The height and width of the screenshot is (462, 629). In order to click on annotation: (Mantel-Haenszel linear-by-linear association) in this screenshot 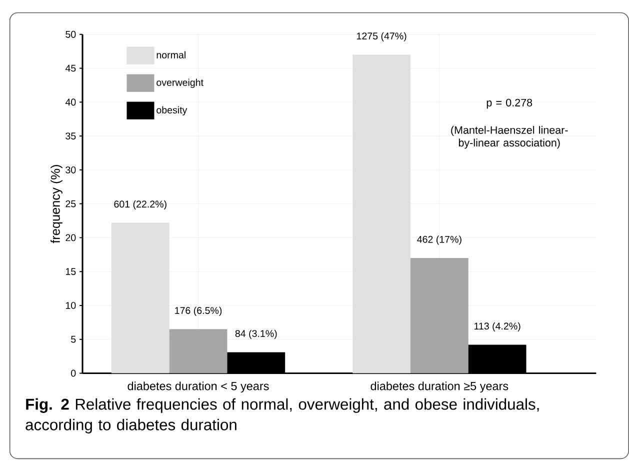, I will do `click(509, 137)`.